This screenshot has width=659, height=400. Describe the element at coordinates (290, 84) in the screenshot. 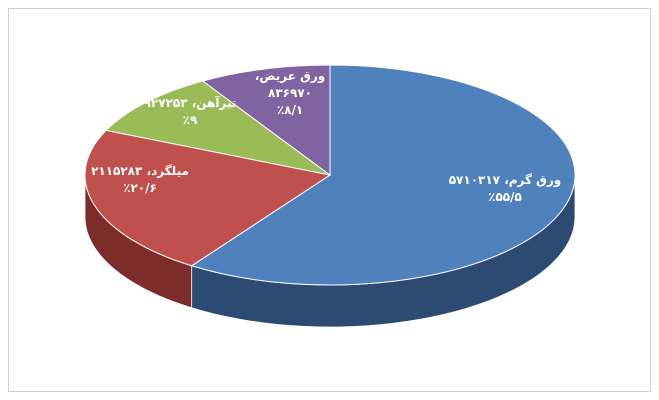

I see `category-label: ورق عریض، ۸۳۶۹۷۰` at that location.